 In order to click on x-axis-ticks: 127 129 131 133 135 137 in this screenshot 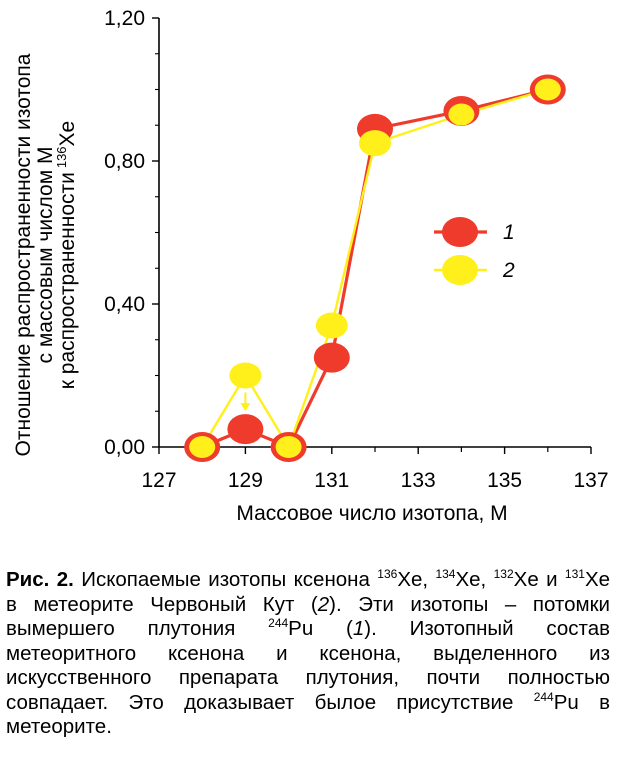, I will do `click(375, 469)`.